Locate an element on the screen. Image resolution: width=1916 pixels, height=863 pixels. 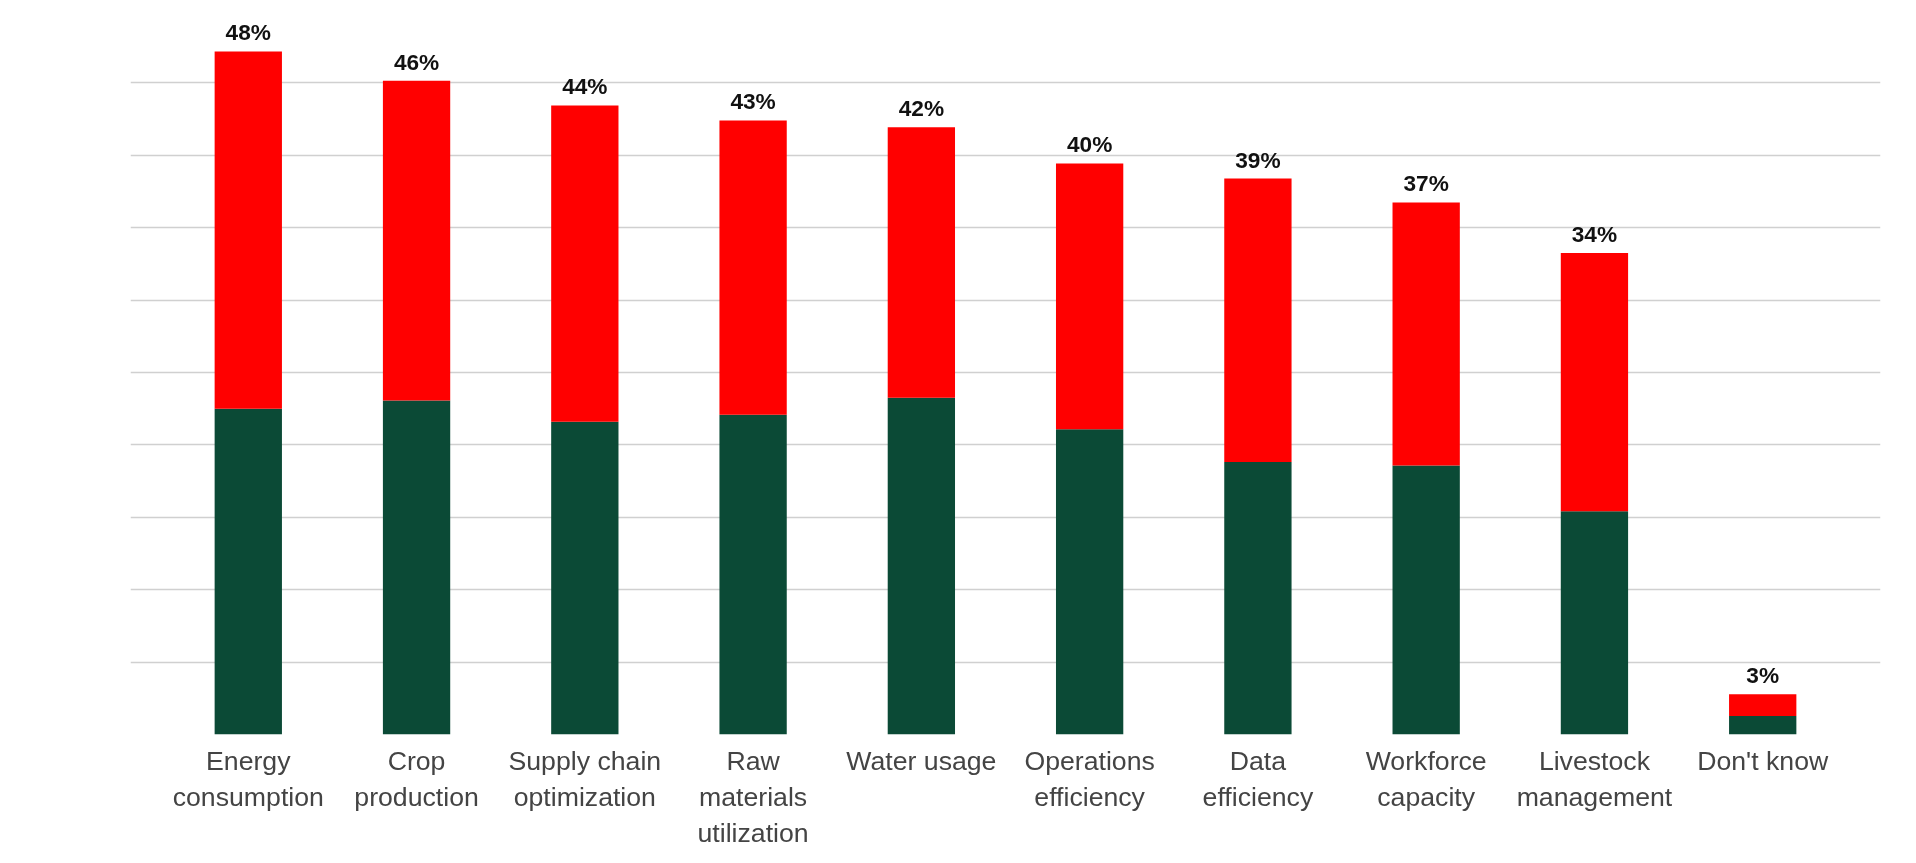
x-tick-label: Energy consumption is located at coordinates (248, 778).